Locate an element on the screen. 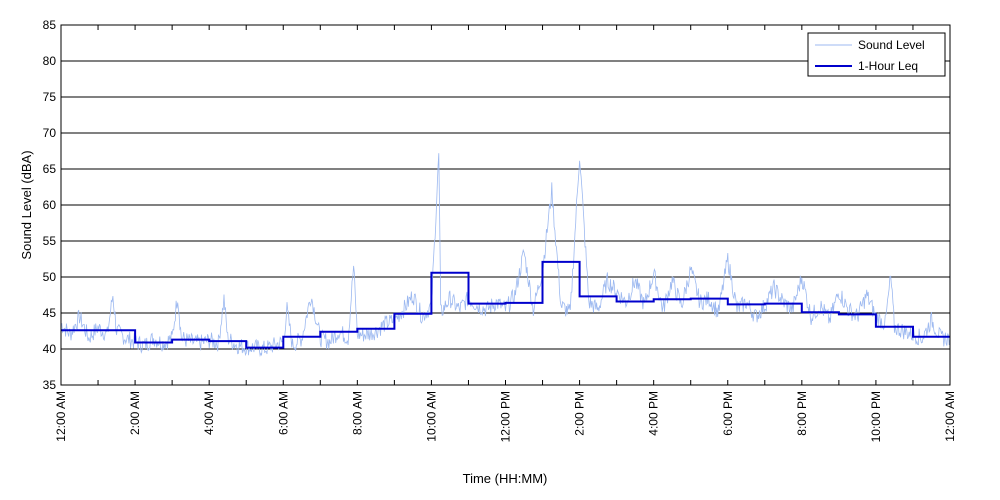 This screenshot has height=500, width=1000. y-tick-label: 85 is located at coordinates (50, 25).